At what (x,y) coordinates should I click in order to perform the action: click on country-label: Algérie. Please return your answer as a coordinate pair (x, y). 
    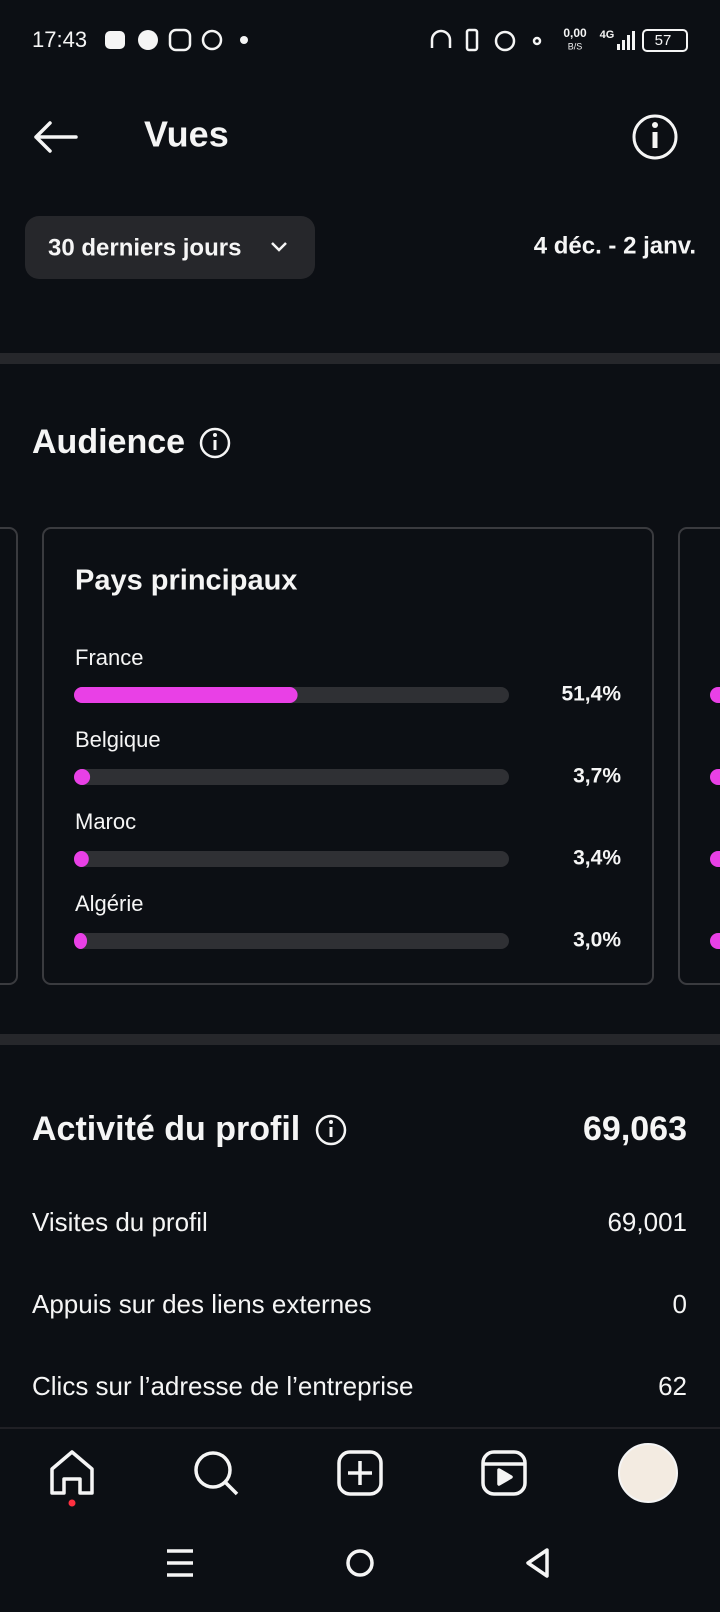
    Looking at the image, I should click on (109, 903).